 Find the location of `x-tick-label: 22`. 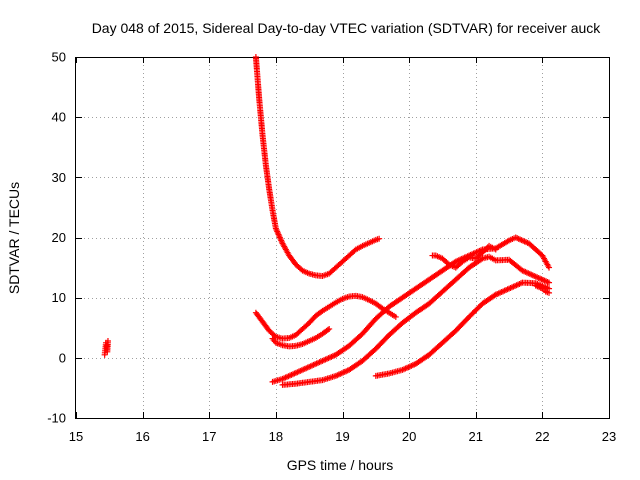

x-tick-label: 22 is located at coordinates (542, 436).